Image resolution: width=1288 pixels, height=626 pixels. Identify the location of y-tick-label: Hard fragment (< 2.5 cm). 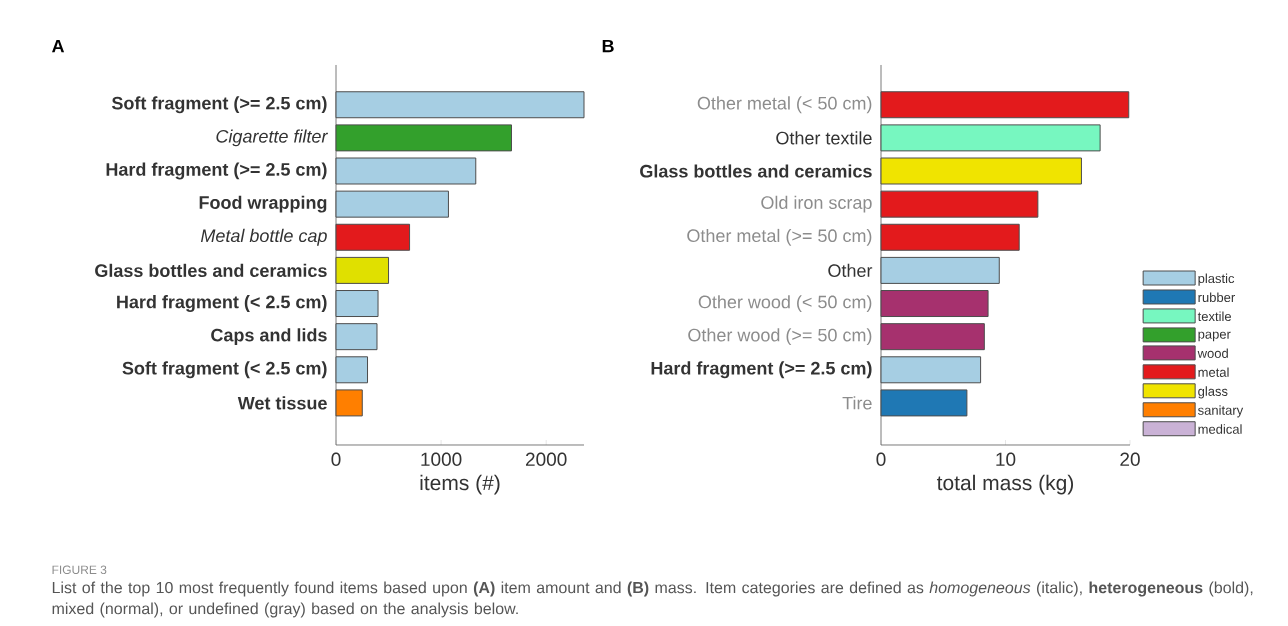
(222, 303).